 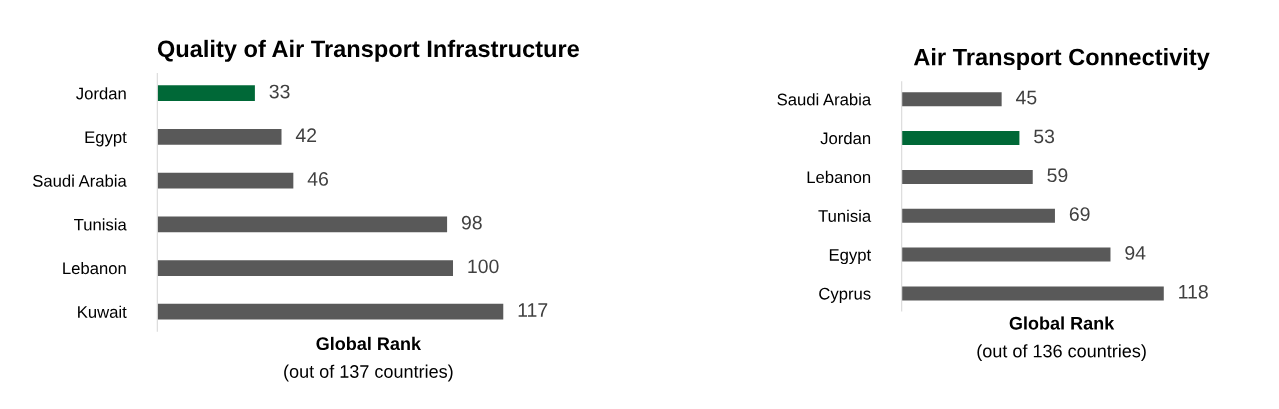 I want to click on data-label: 94, so click(x=1135, y=253).